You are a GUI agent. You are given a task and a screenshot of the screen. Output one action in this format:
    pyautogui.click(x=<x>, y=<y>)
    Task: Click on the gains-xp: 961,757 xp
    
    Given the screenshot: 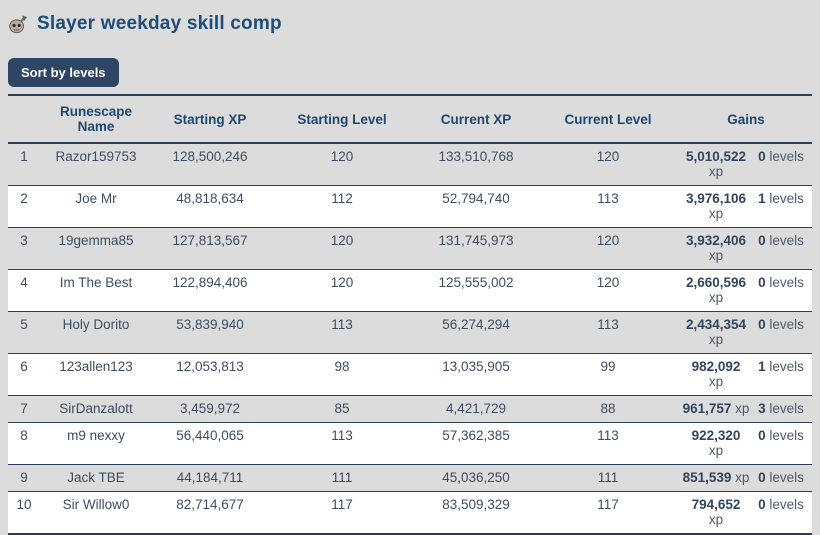 What is the action you would take?
    pyautogui.click(x=716, y=408)
    